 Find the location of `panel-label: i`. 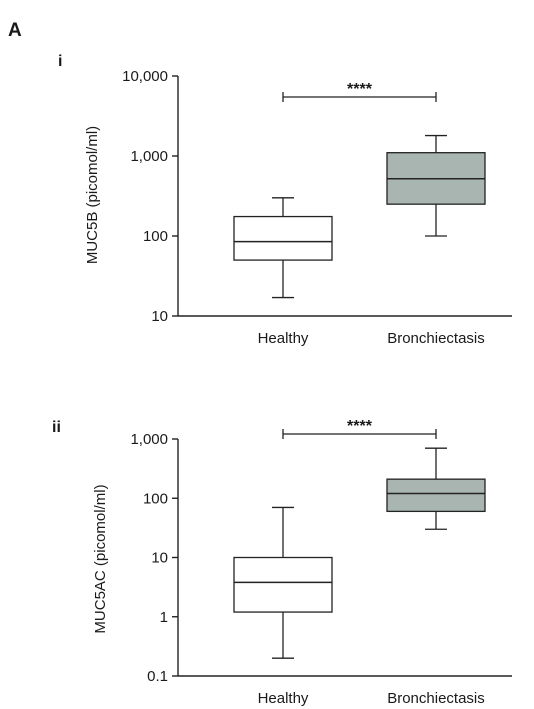

panel-label: i is located at coordinates (60, 61).